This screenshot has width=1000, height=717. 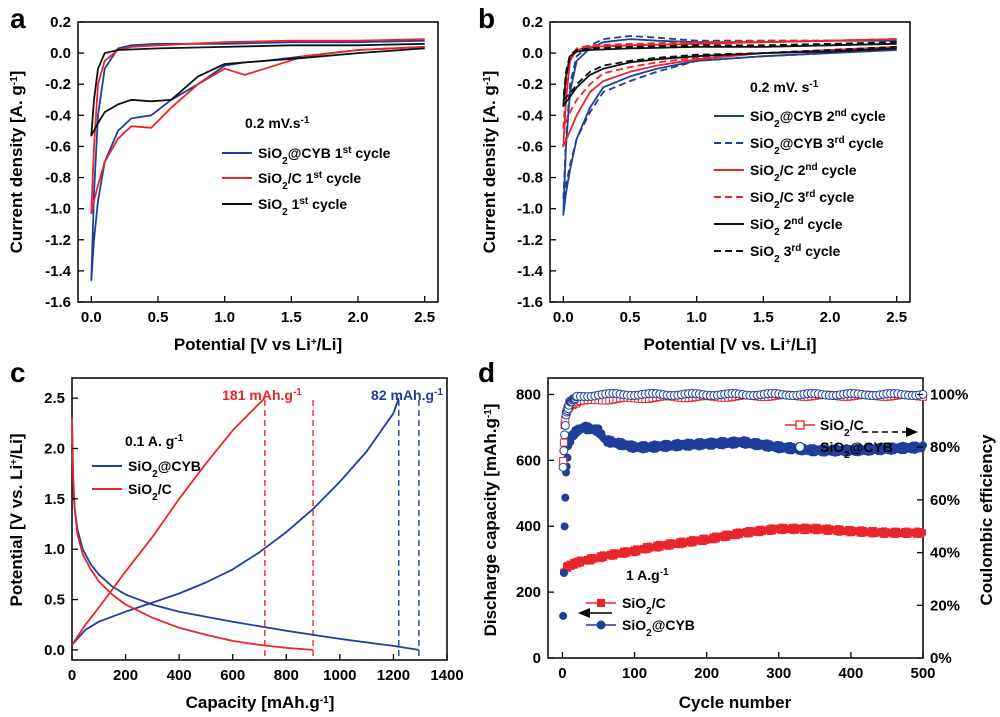 What do you see at coordinates (803, 173) in the screenshot?
I see `legend-label: SiO2/C 2nd cycle` at bounding box center [803, 173].